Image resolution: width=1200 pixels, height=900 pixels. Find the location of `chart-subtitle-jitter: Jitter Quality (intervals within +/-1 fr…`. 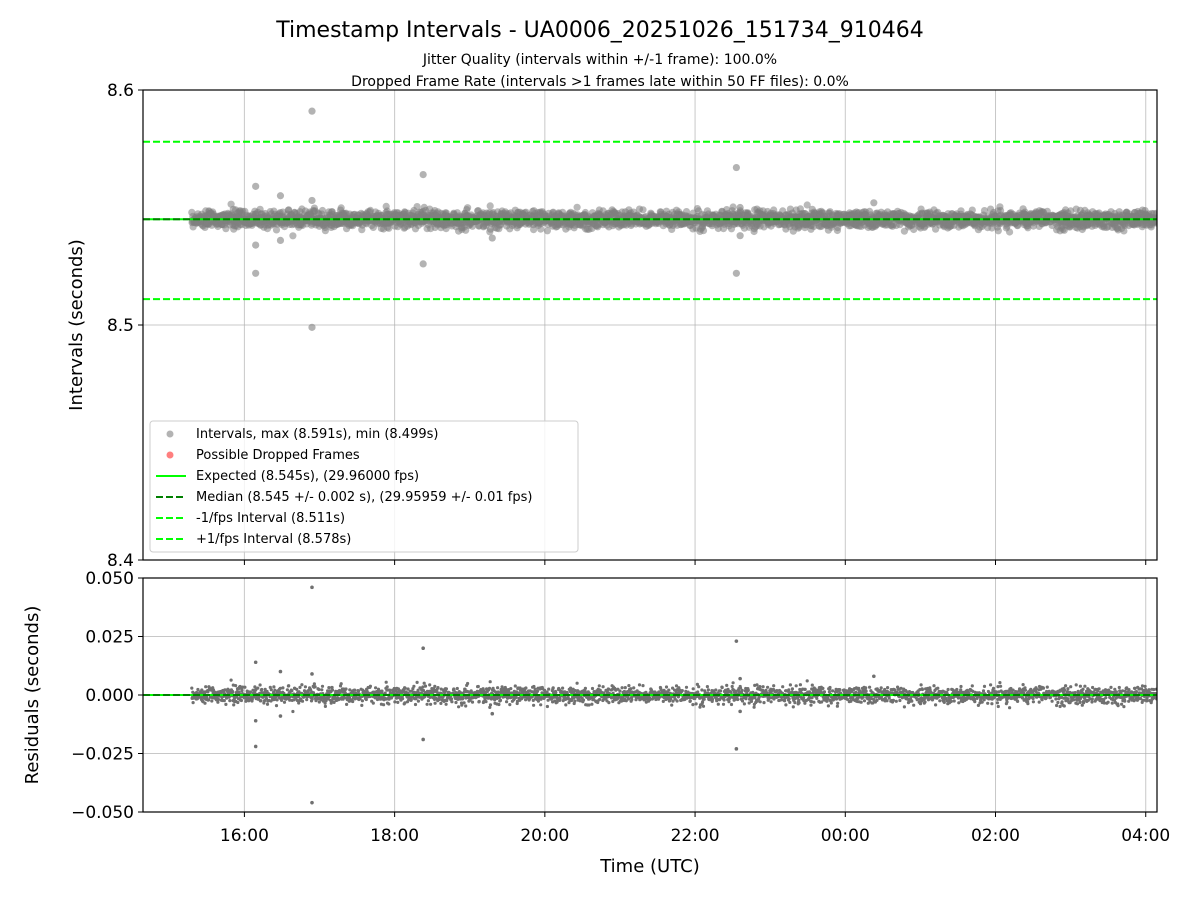

chart-subtitle-jitter: Jitter Quality (intervals within +/-1 fr… is located at coordinates (599, 60).